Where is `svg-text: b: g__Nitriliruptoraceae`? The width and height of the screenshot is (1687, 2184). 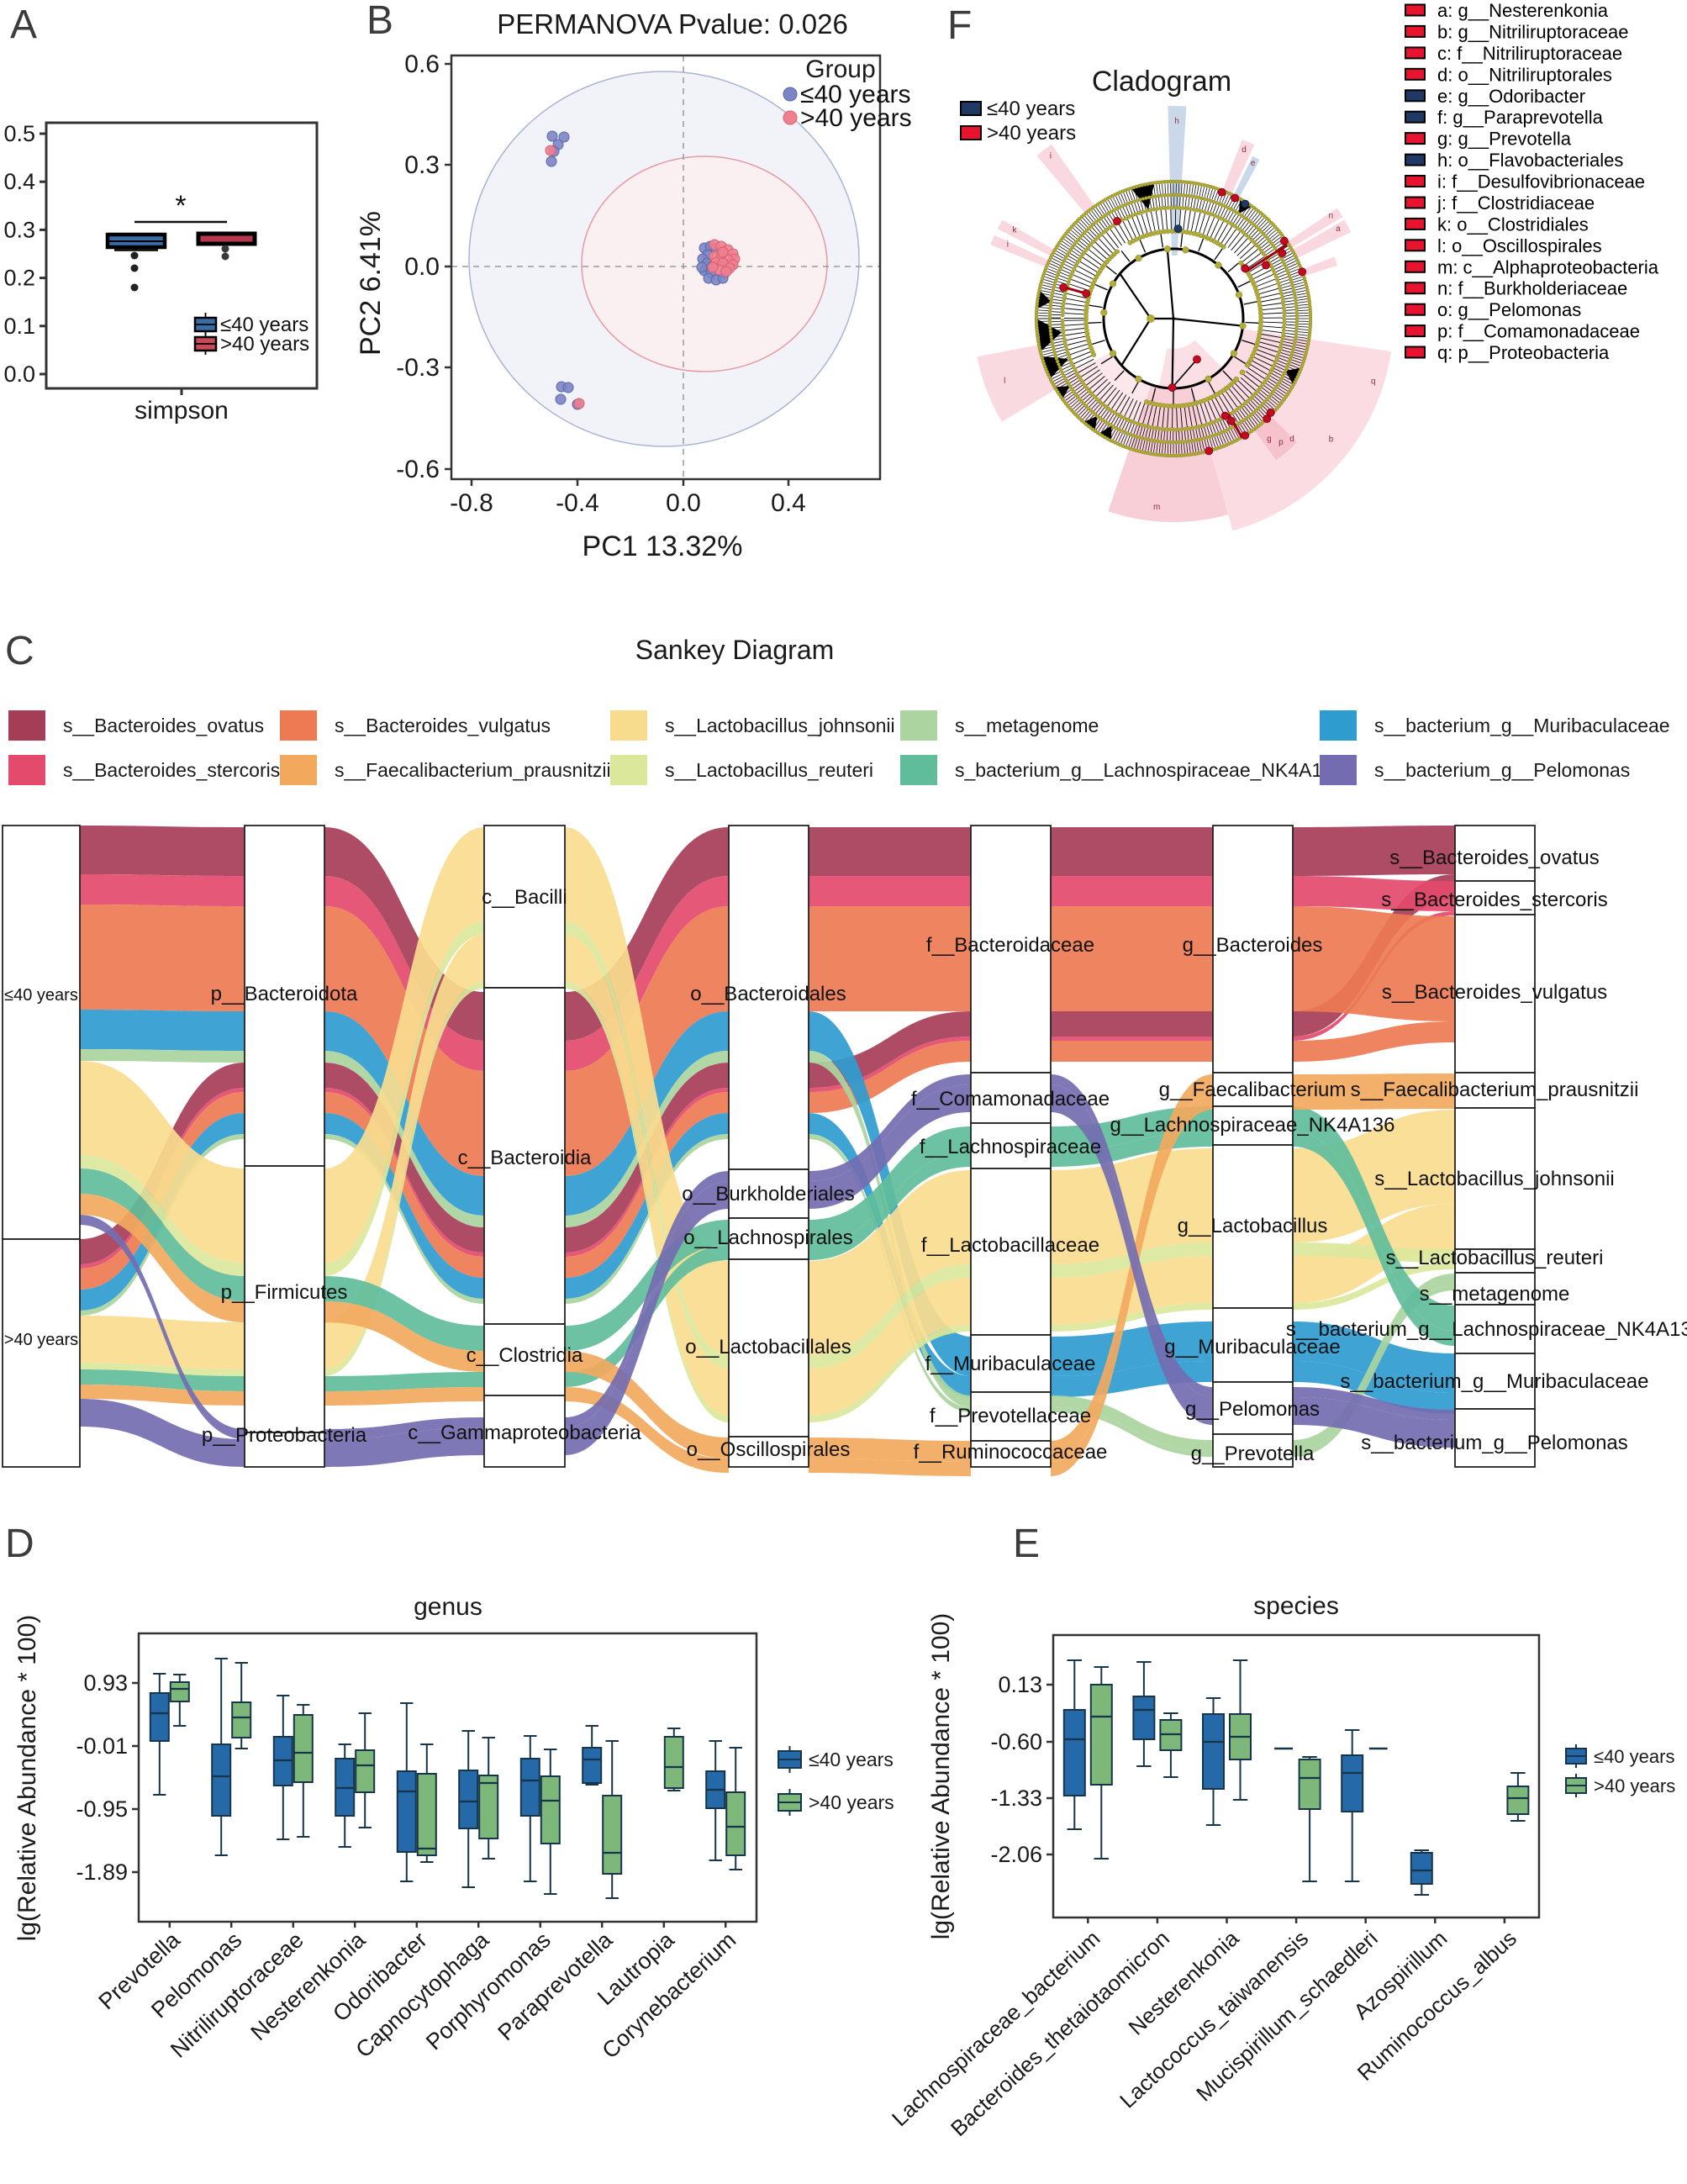 svg-text: b: g__Nitriliruptoraceae is located at coordinates (1532, 31).